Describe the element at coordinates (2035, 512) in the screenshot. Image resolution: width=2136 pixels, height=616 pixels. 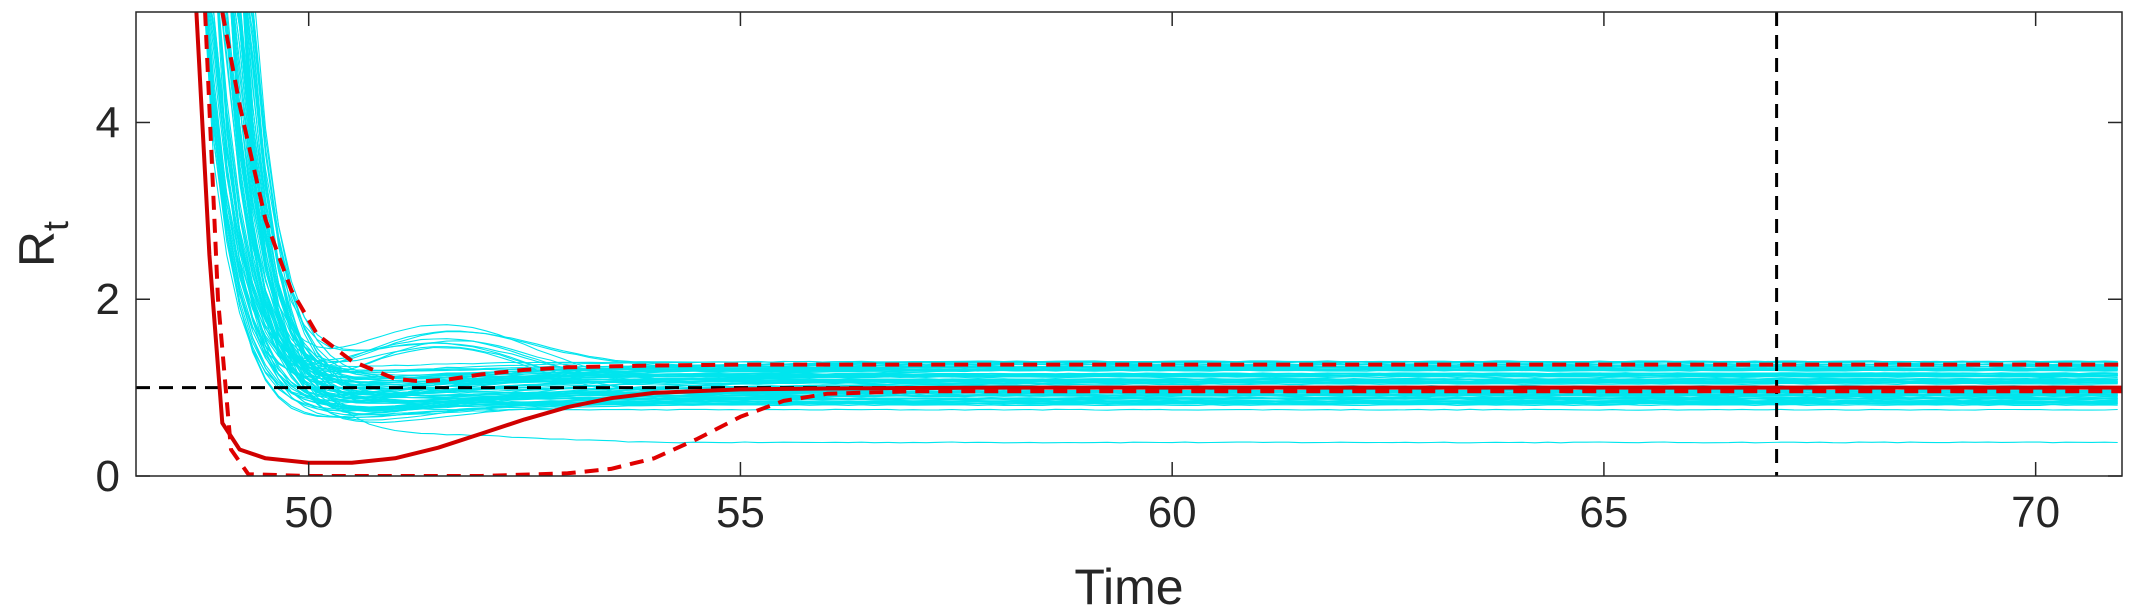
I see `x-tick-label: 70` at that location.